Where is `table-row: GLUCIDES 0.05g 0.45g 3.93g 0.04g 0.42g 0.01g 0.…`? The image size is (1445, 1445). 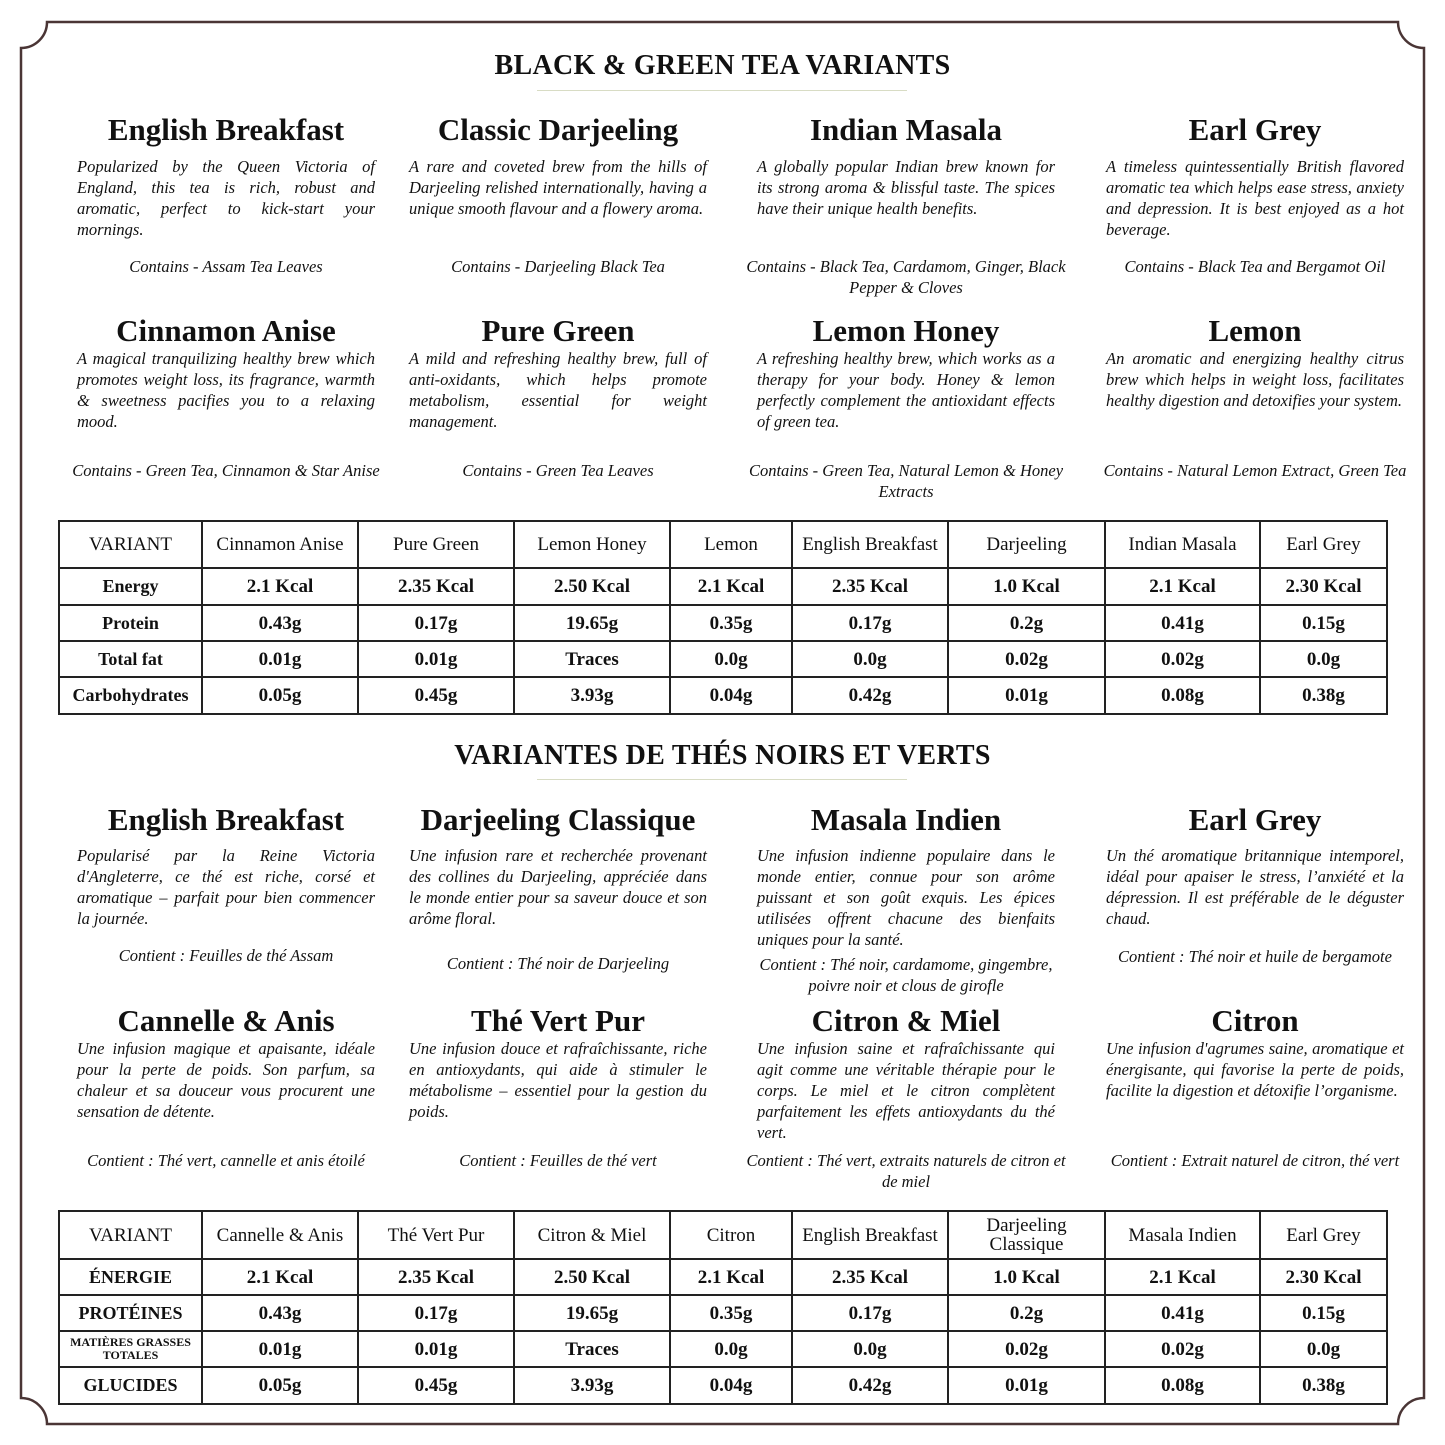 table-row: GLUCIDES 0.05g 0.45g 3.93g 0.04g 0.42g 0.01g 0.… is located at coordinates (723, 1385).